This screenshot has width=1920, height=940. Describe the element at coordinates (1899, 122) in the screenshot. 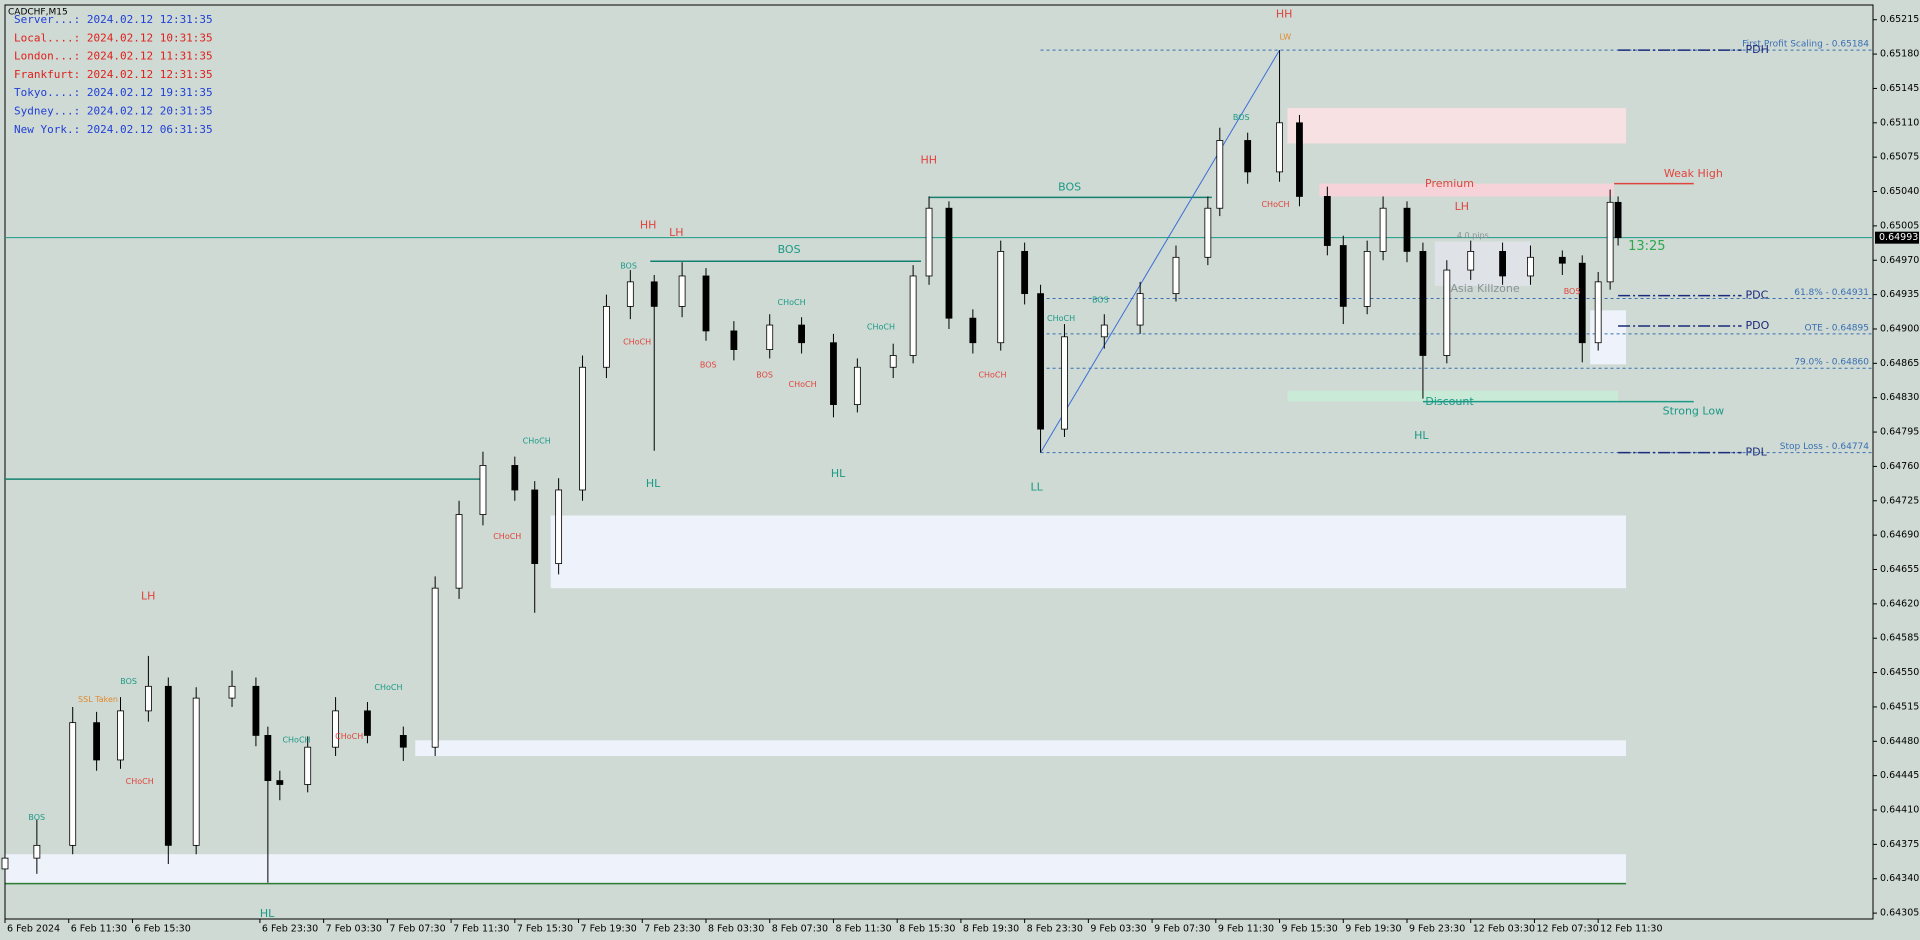

I see `y-tick-label: 0.65110` at that location.